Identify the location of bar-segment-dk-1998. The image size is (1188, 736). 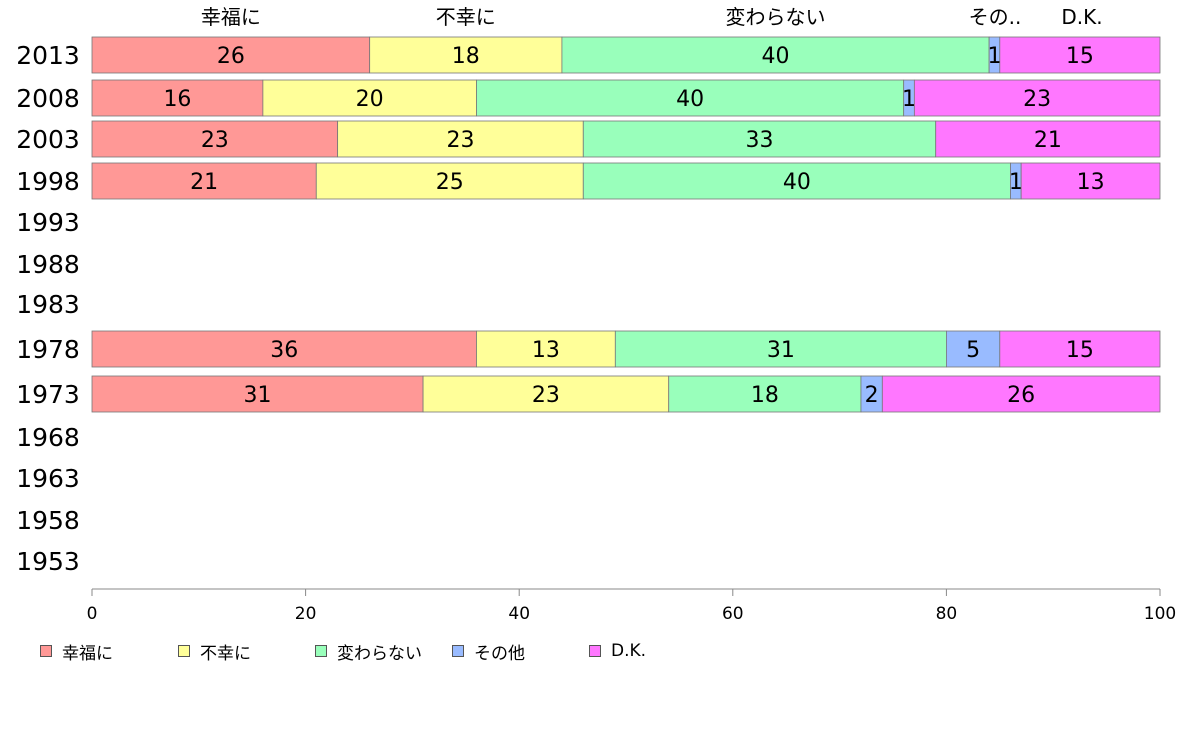
(1090, 181).